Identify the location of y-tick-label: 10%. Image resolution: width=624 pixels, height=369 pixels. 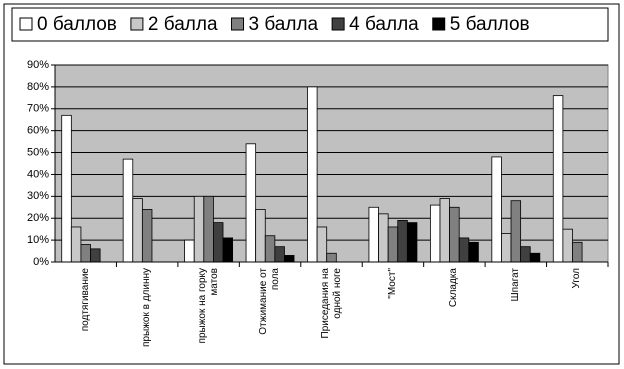
(38, 240).